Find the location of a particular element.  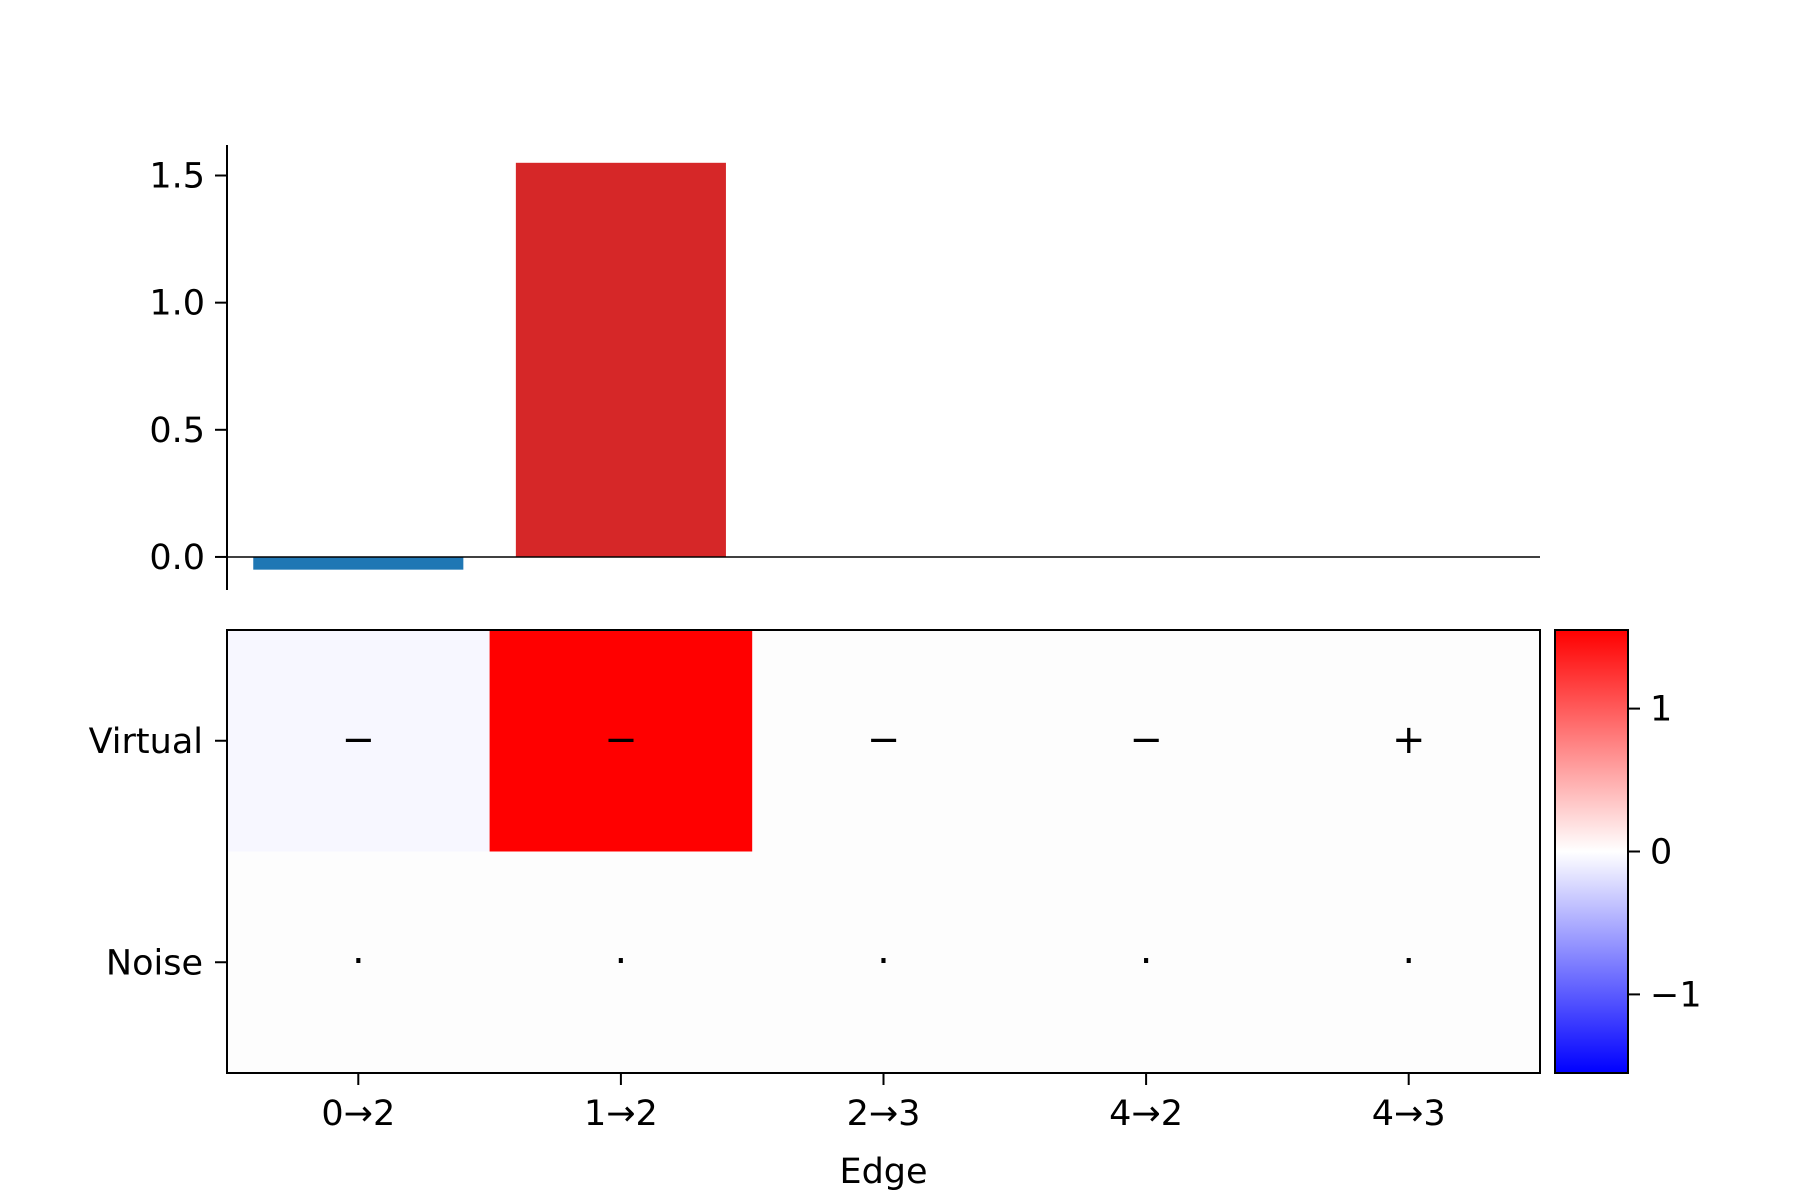

colorbar-gradient is located at coordinates (1591, 851).